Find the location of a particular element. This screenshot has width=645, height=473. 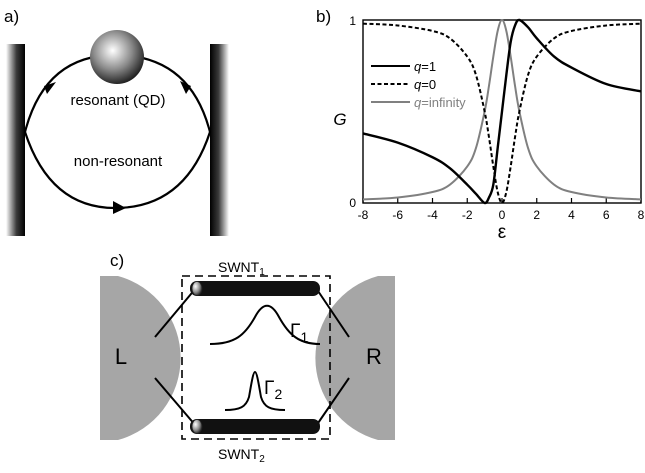

x-tick-label: 0 is located at coordinates (502, 215).